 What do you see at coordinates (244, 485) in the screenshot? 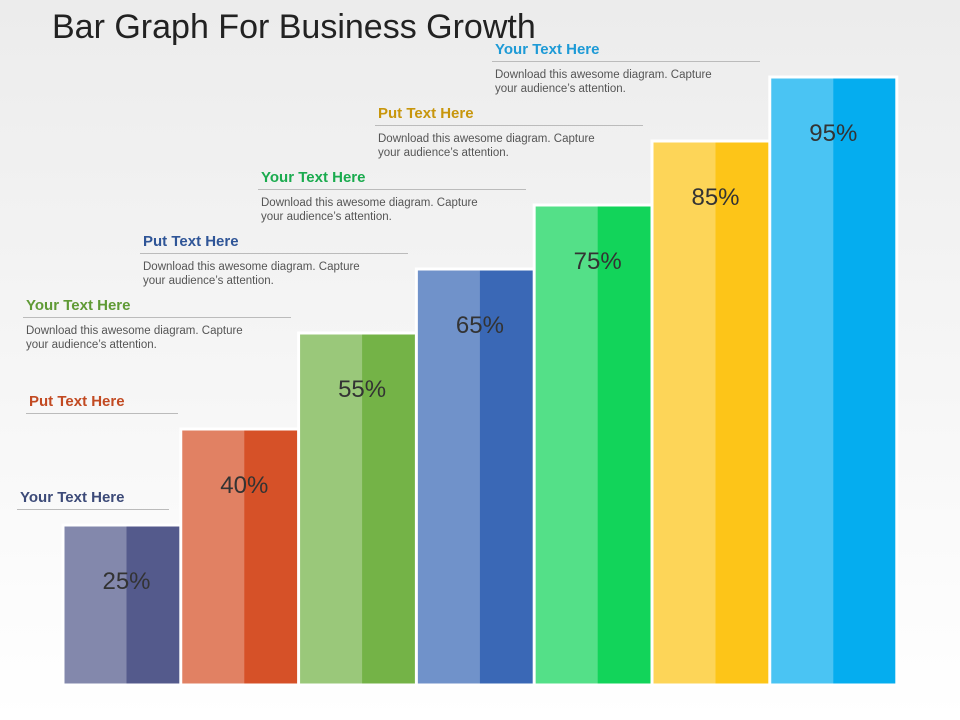
I see `value-label: 40%` at bounding box center [244, 485].